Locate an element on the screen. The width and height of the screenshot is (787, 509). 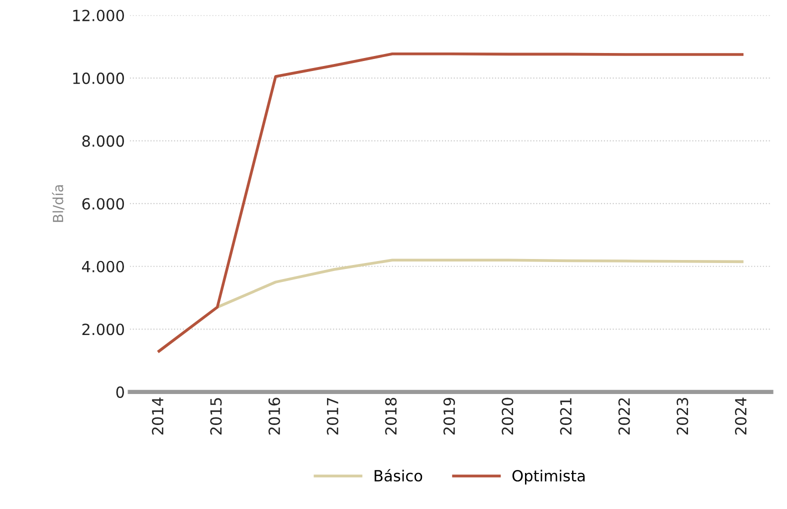
x-tick-label: 2018 is located at coordinates (391, 416).